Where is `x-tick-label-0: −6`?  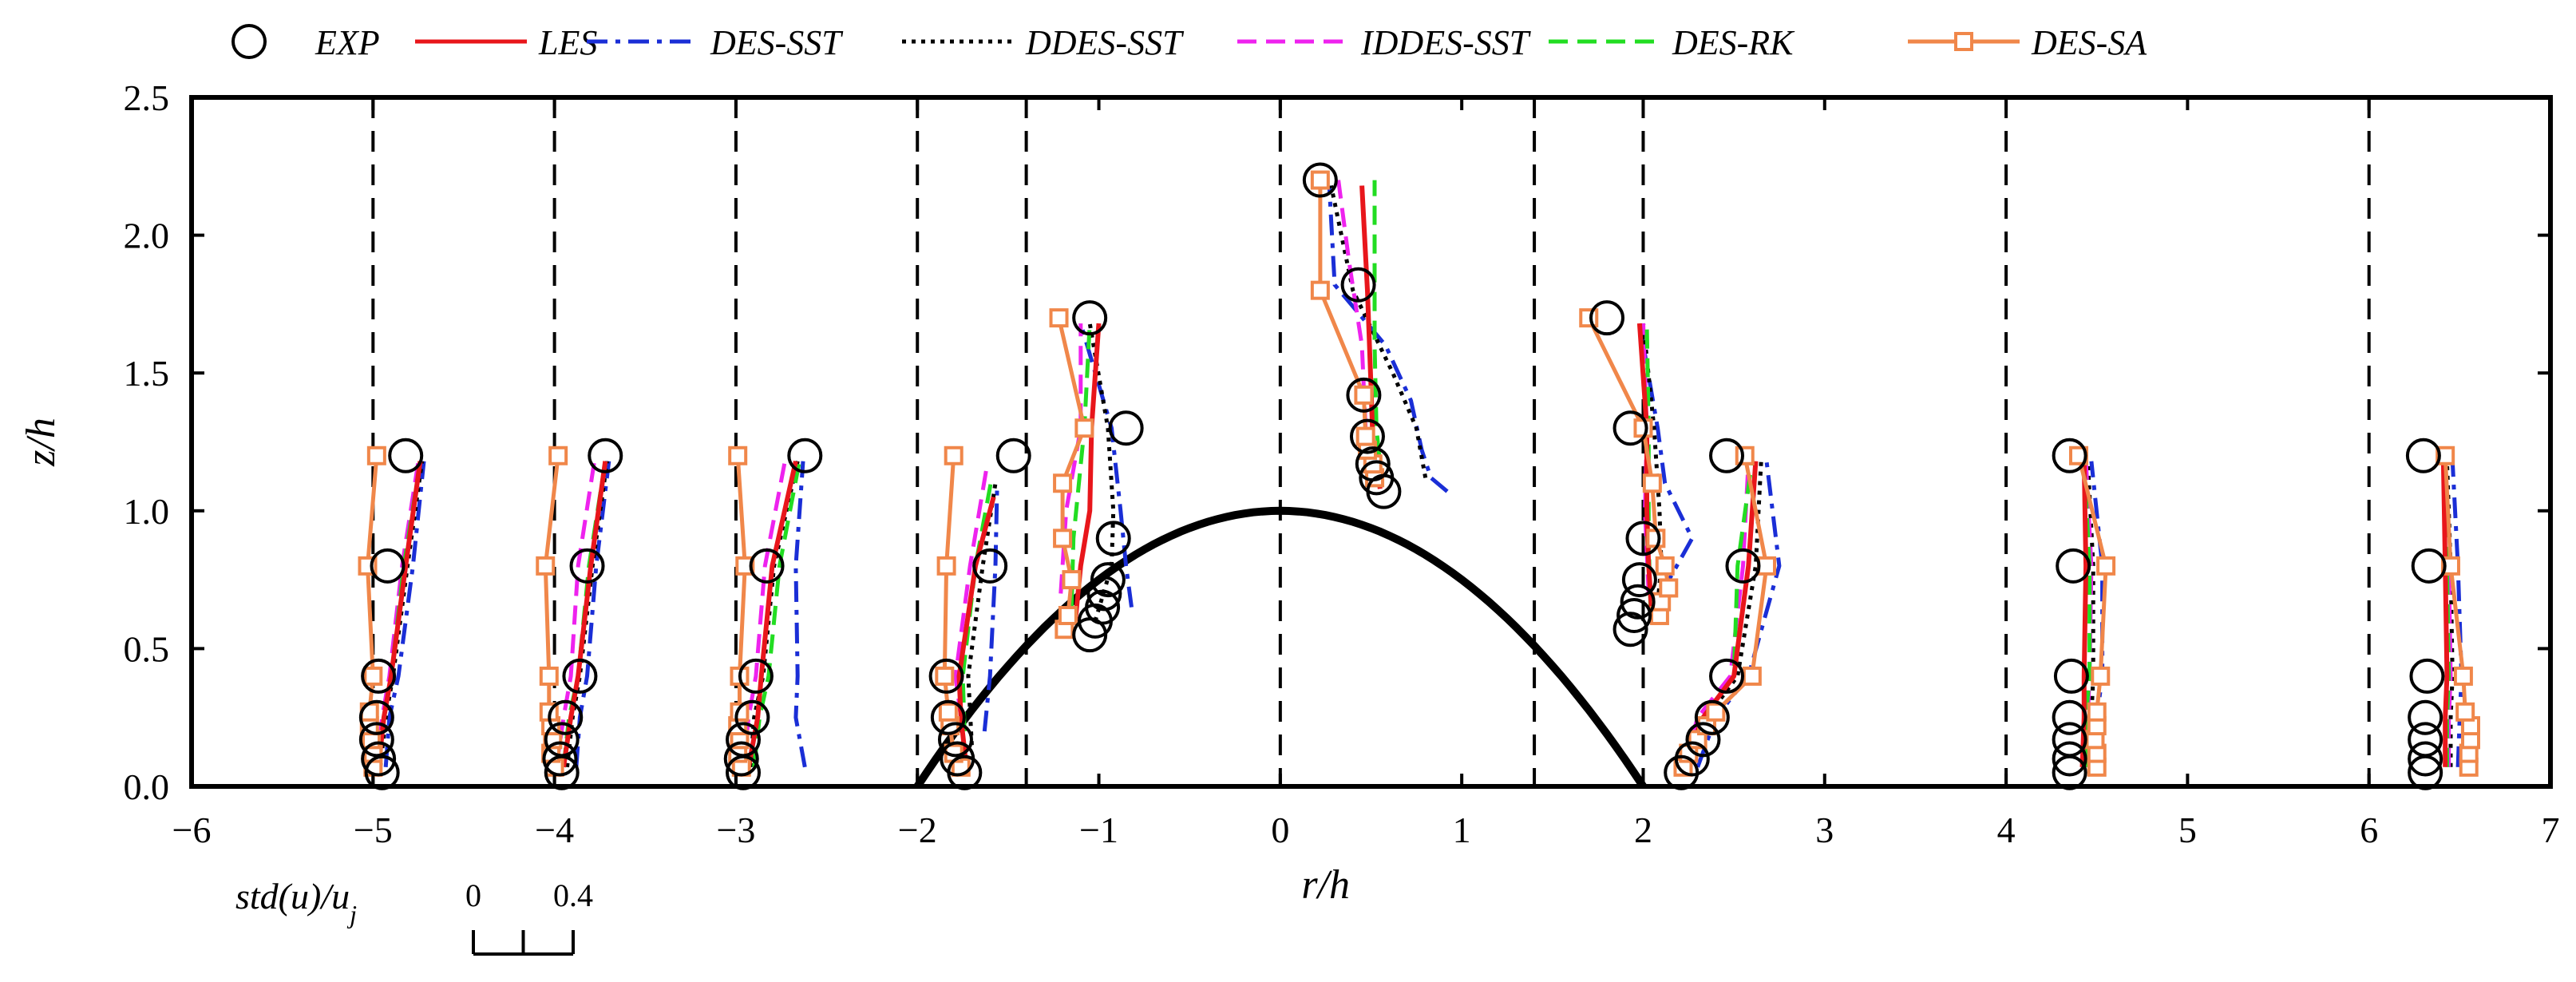
x-tick-label-0: −6 is located at coordinates (192, 830).